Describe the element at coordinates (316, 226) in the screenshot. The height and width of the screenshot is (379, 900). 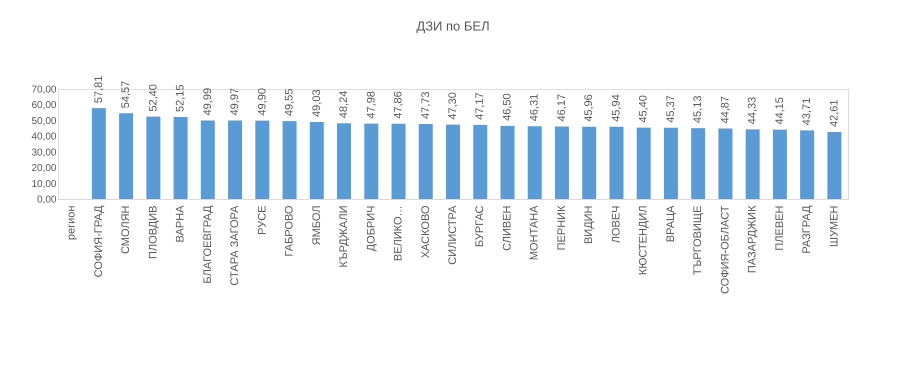
I see `x-tick-label: ЯМБОЛ` at that location.